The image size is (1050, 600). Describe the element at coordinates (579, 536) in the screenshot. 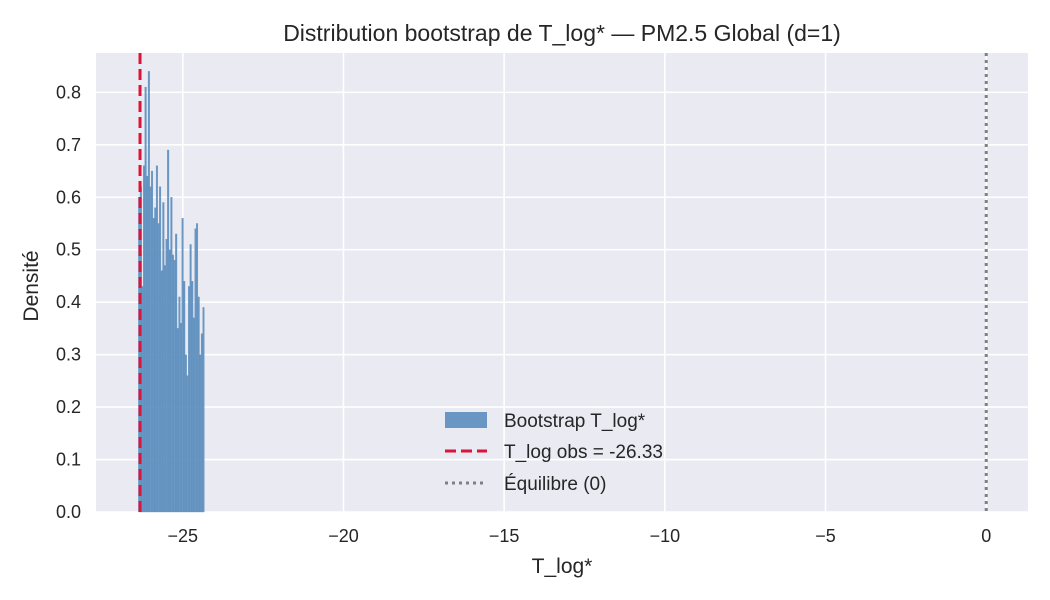

I see `x-axis-ticks: −25 −20 −15 −10 −5 0` at that location.